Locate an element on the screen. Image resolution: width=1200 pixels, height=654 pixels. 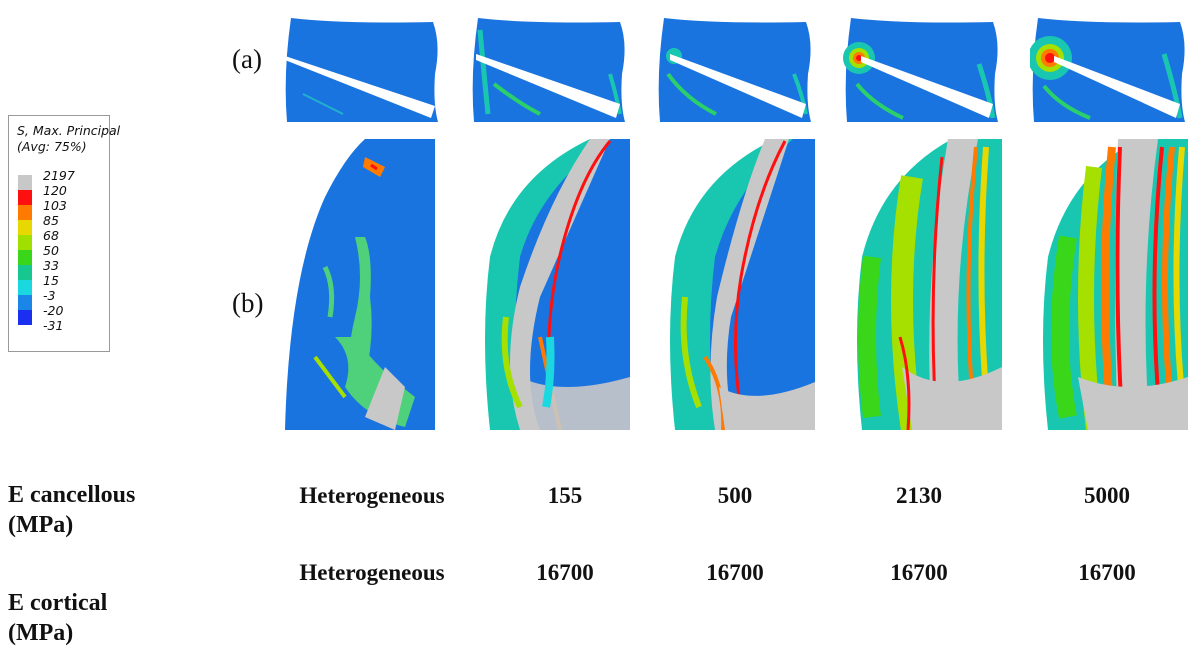
cell-cancellous-4: 2130 is located at coordinates (919, 495).